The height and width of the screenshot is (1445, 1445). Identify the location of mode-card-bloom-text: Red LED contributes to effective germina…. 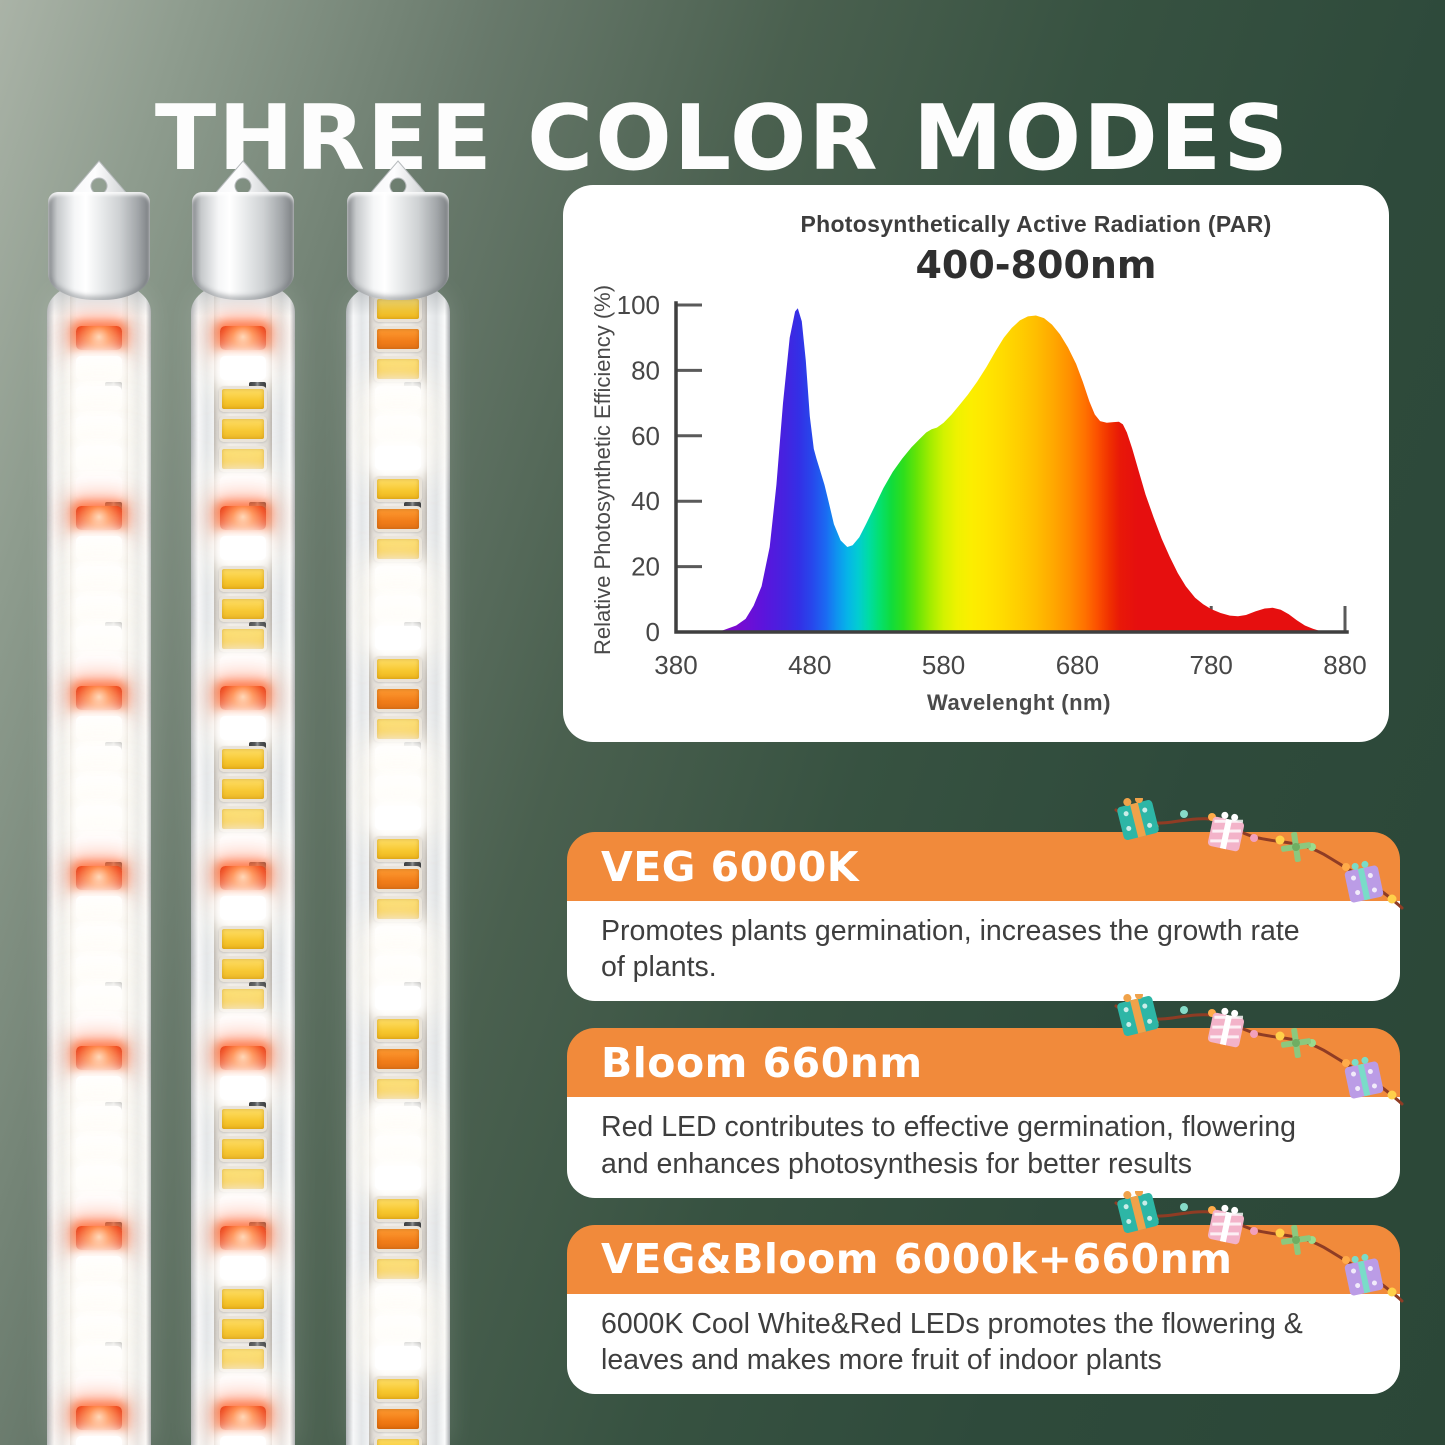
(948, 1145).